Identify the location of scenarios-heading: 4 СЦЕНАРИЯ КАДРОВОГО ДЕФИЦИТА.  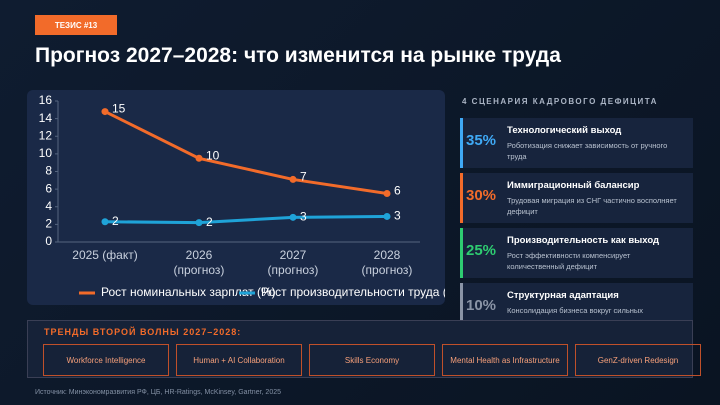
(560, 101).